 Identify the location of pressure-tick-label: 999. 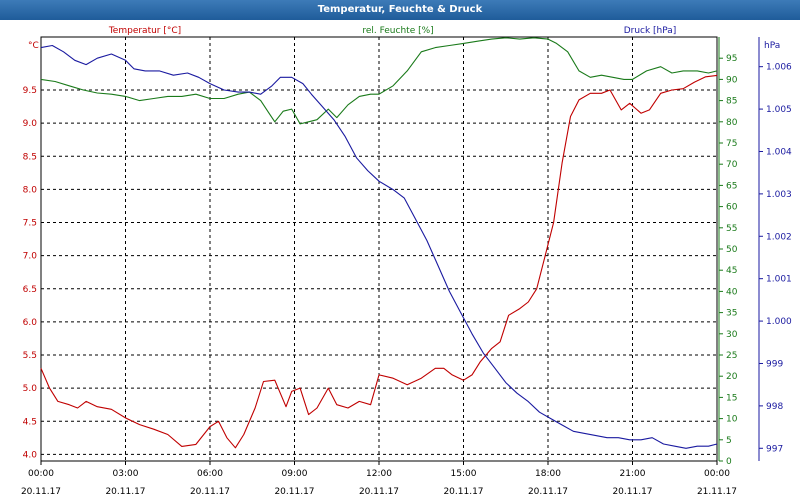
(774, 364).